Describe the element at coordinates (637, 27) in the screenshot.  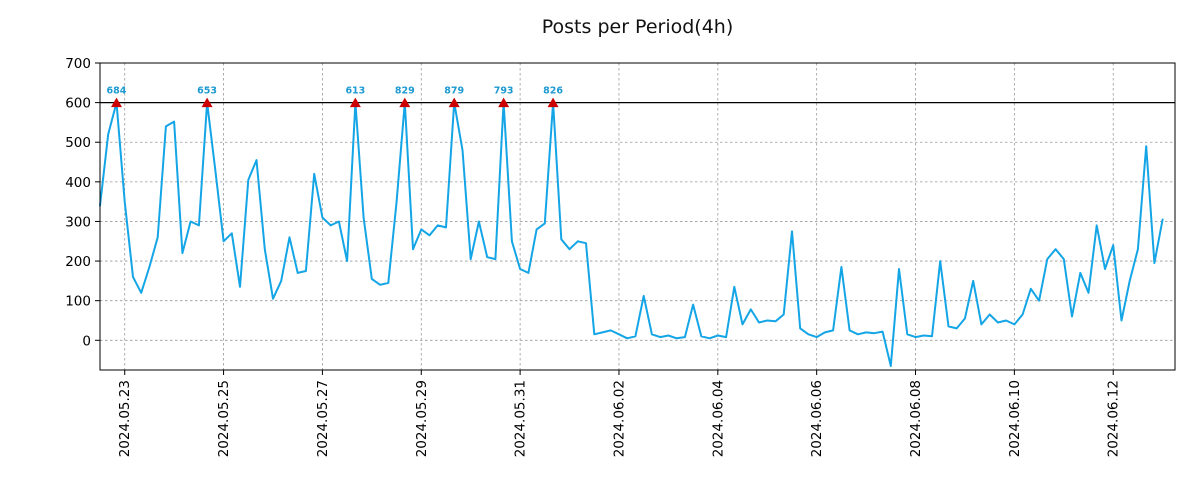
I see `chart-title: Posts per Period(4h)` at that location.